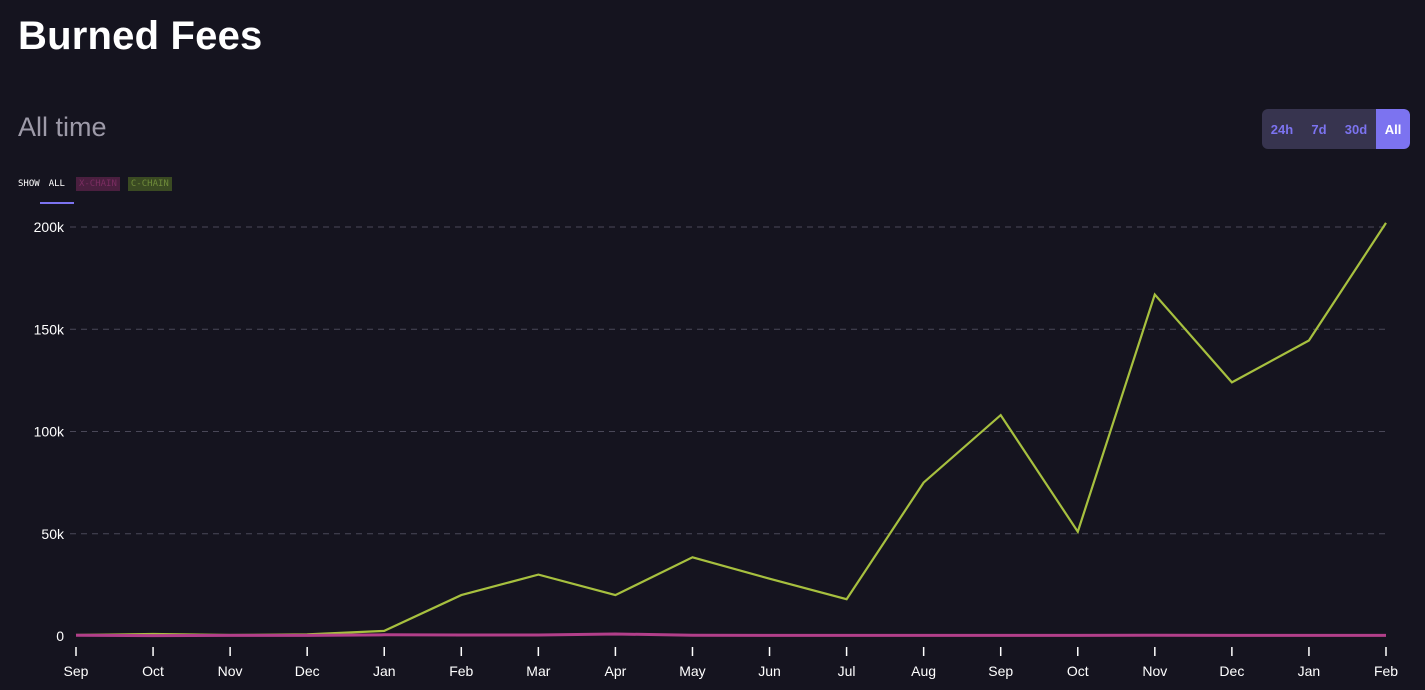 The image size is (1425, 690). Describe the element at coordinates (53, 534) in the screenshot. I see `y-tick-label: 50k` at that location.